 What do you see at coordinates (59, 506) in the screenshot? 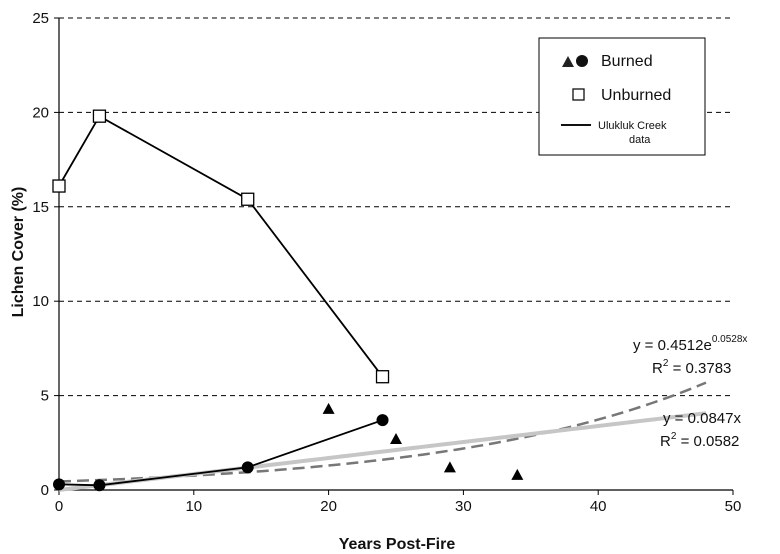
I see `x-tick-label-0: 0` at bounding box center [59, 506].